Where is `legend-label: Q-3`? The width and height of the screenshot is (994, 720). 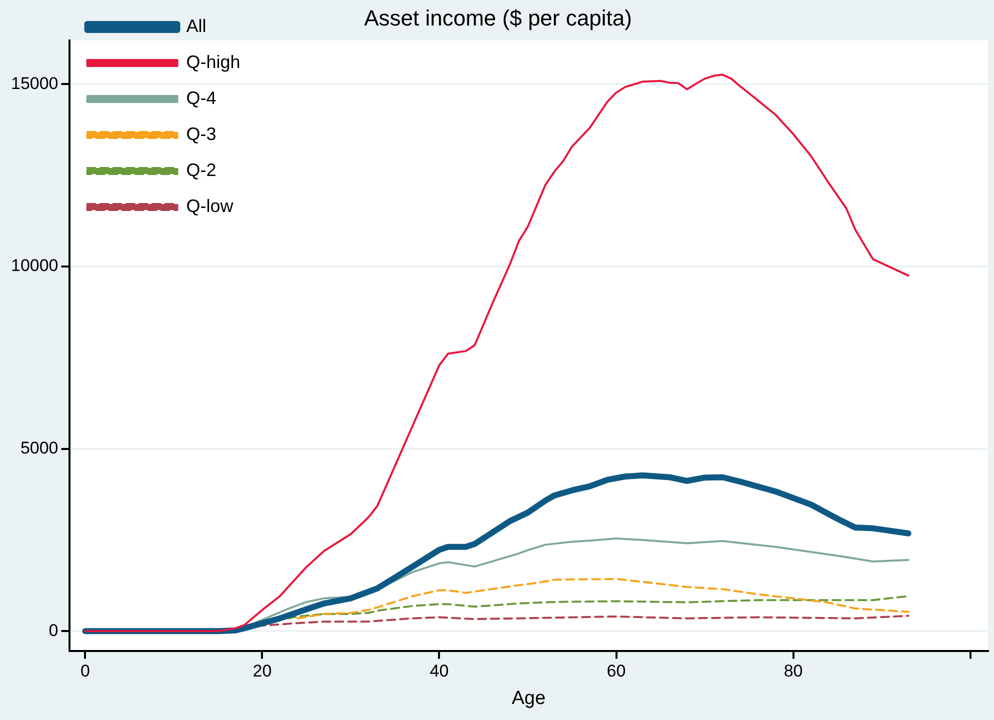
legend-label: Q-3 is located at coordinates (201, 134).